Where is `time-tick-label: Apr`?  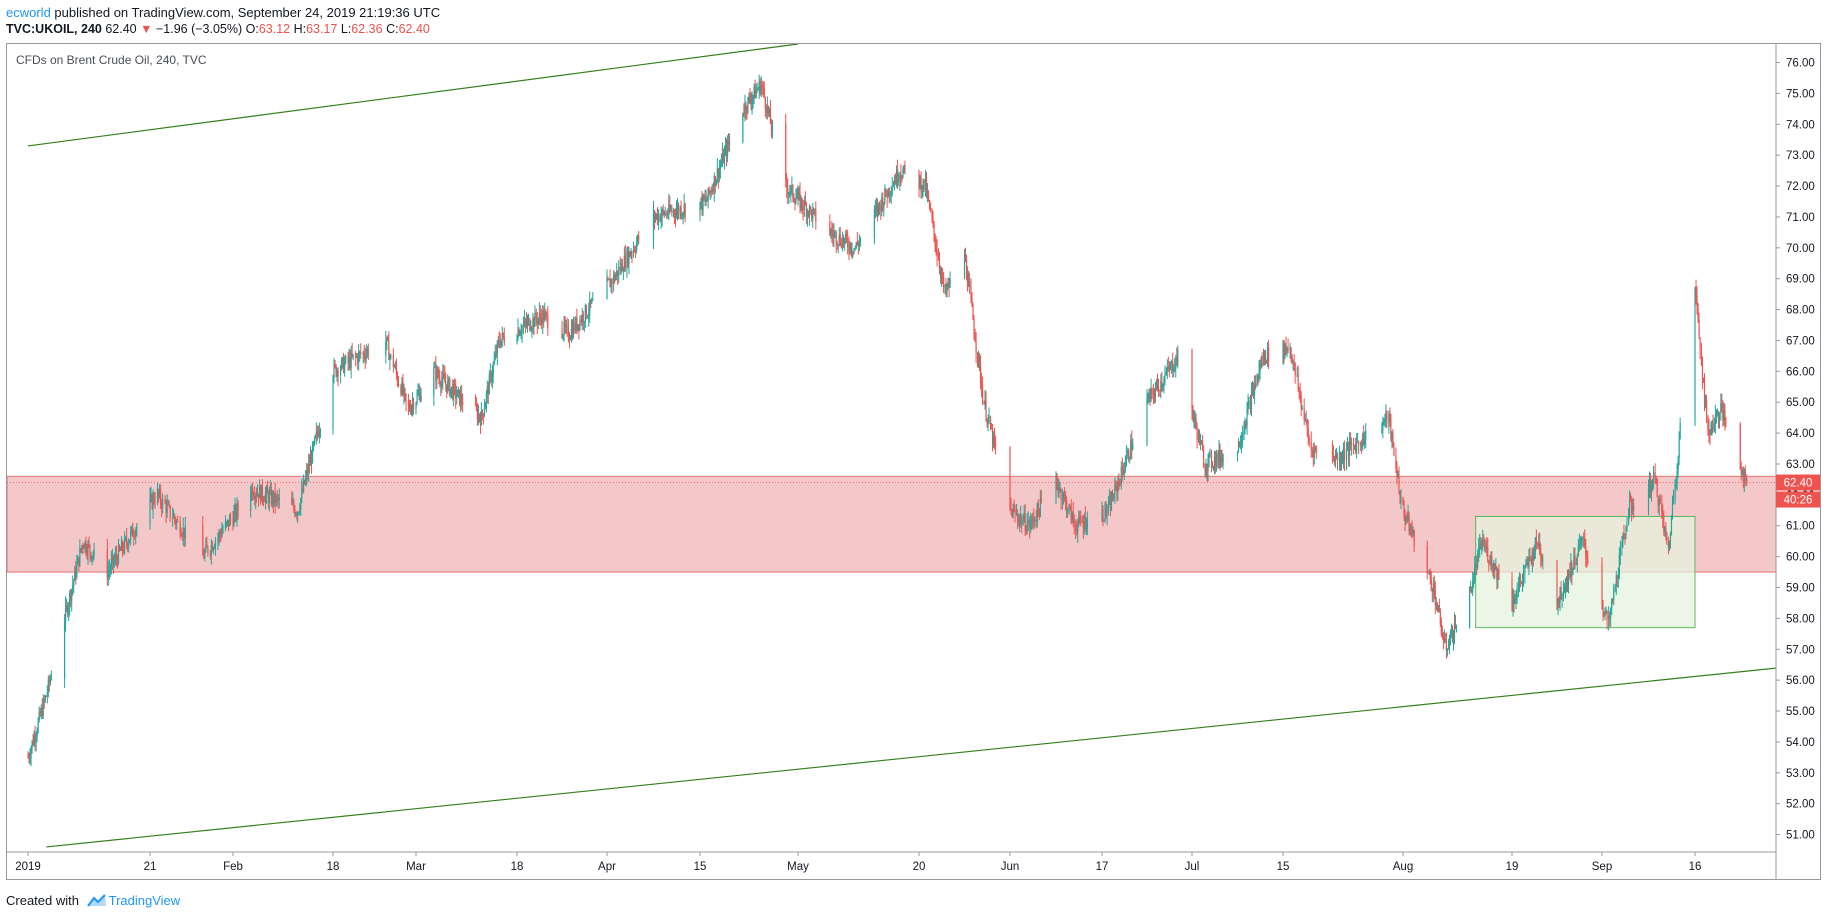
time-tick-label: Apr is located at coordinates (607, 867).